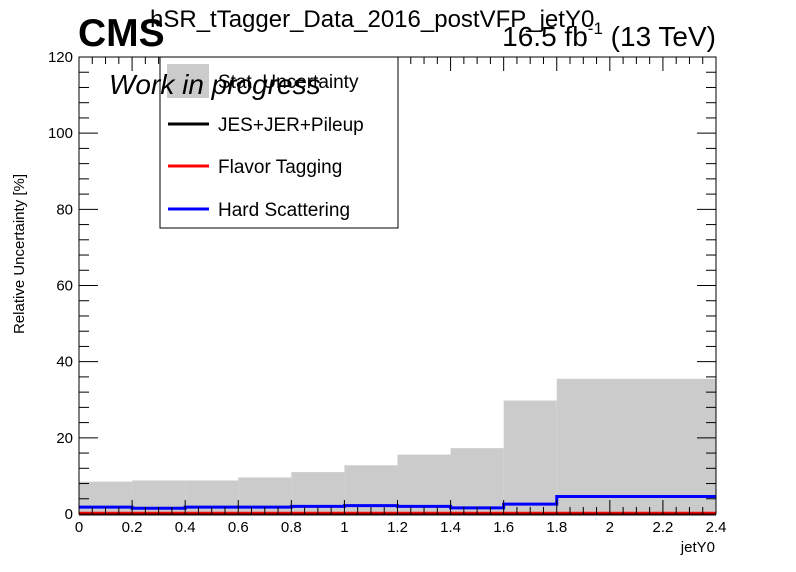 This screenshot has height=572, width=796. Describe the element at coordinates (215, 84) in the screenshot. I see `work-in-progress-label: Work in progress` at that location.